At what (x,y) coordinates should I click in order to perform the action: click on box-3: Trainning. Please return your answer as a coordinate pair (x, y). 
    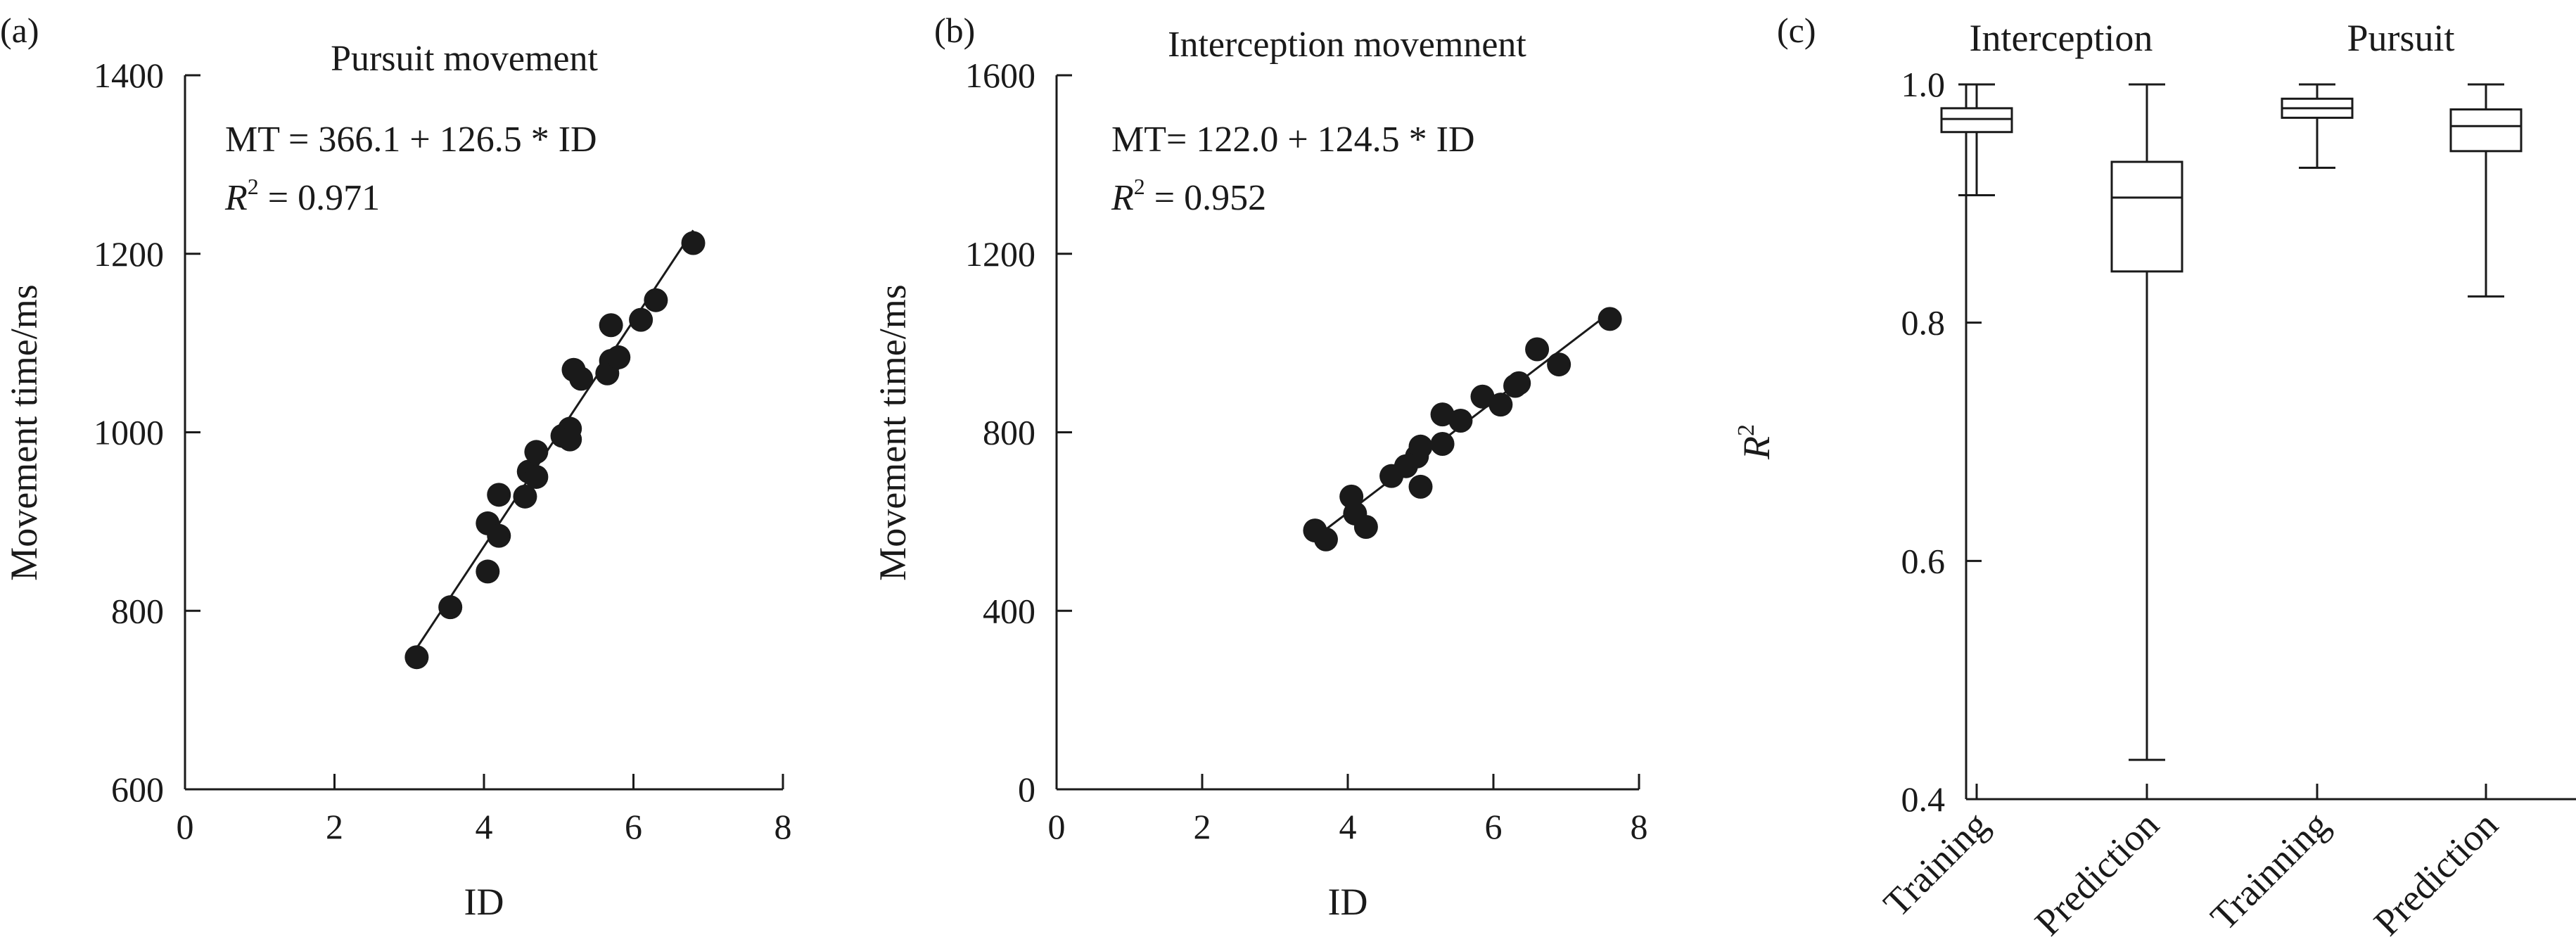
    Looking at the image, I should click on (2278, 510).